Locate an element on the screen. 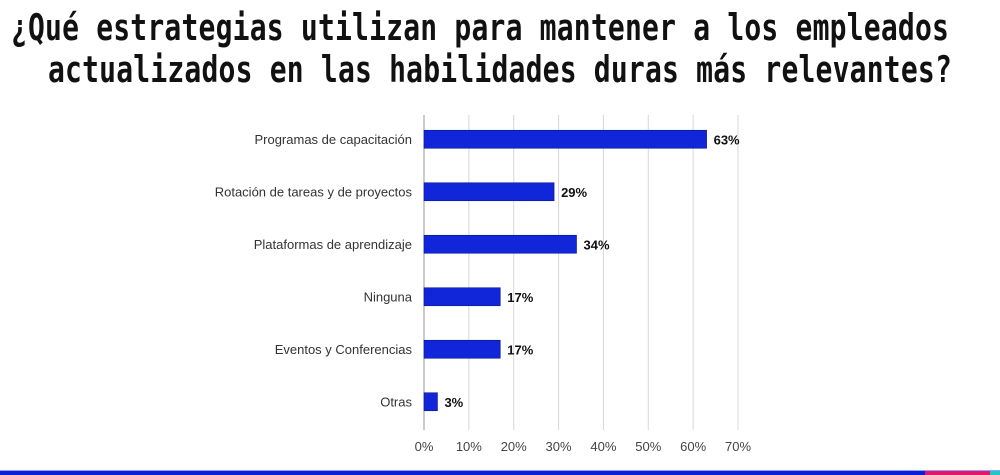  x-tick-label: 40% is located at coordinates (603, 446).